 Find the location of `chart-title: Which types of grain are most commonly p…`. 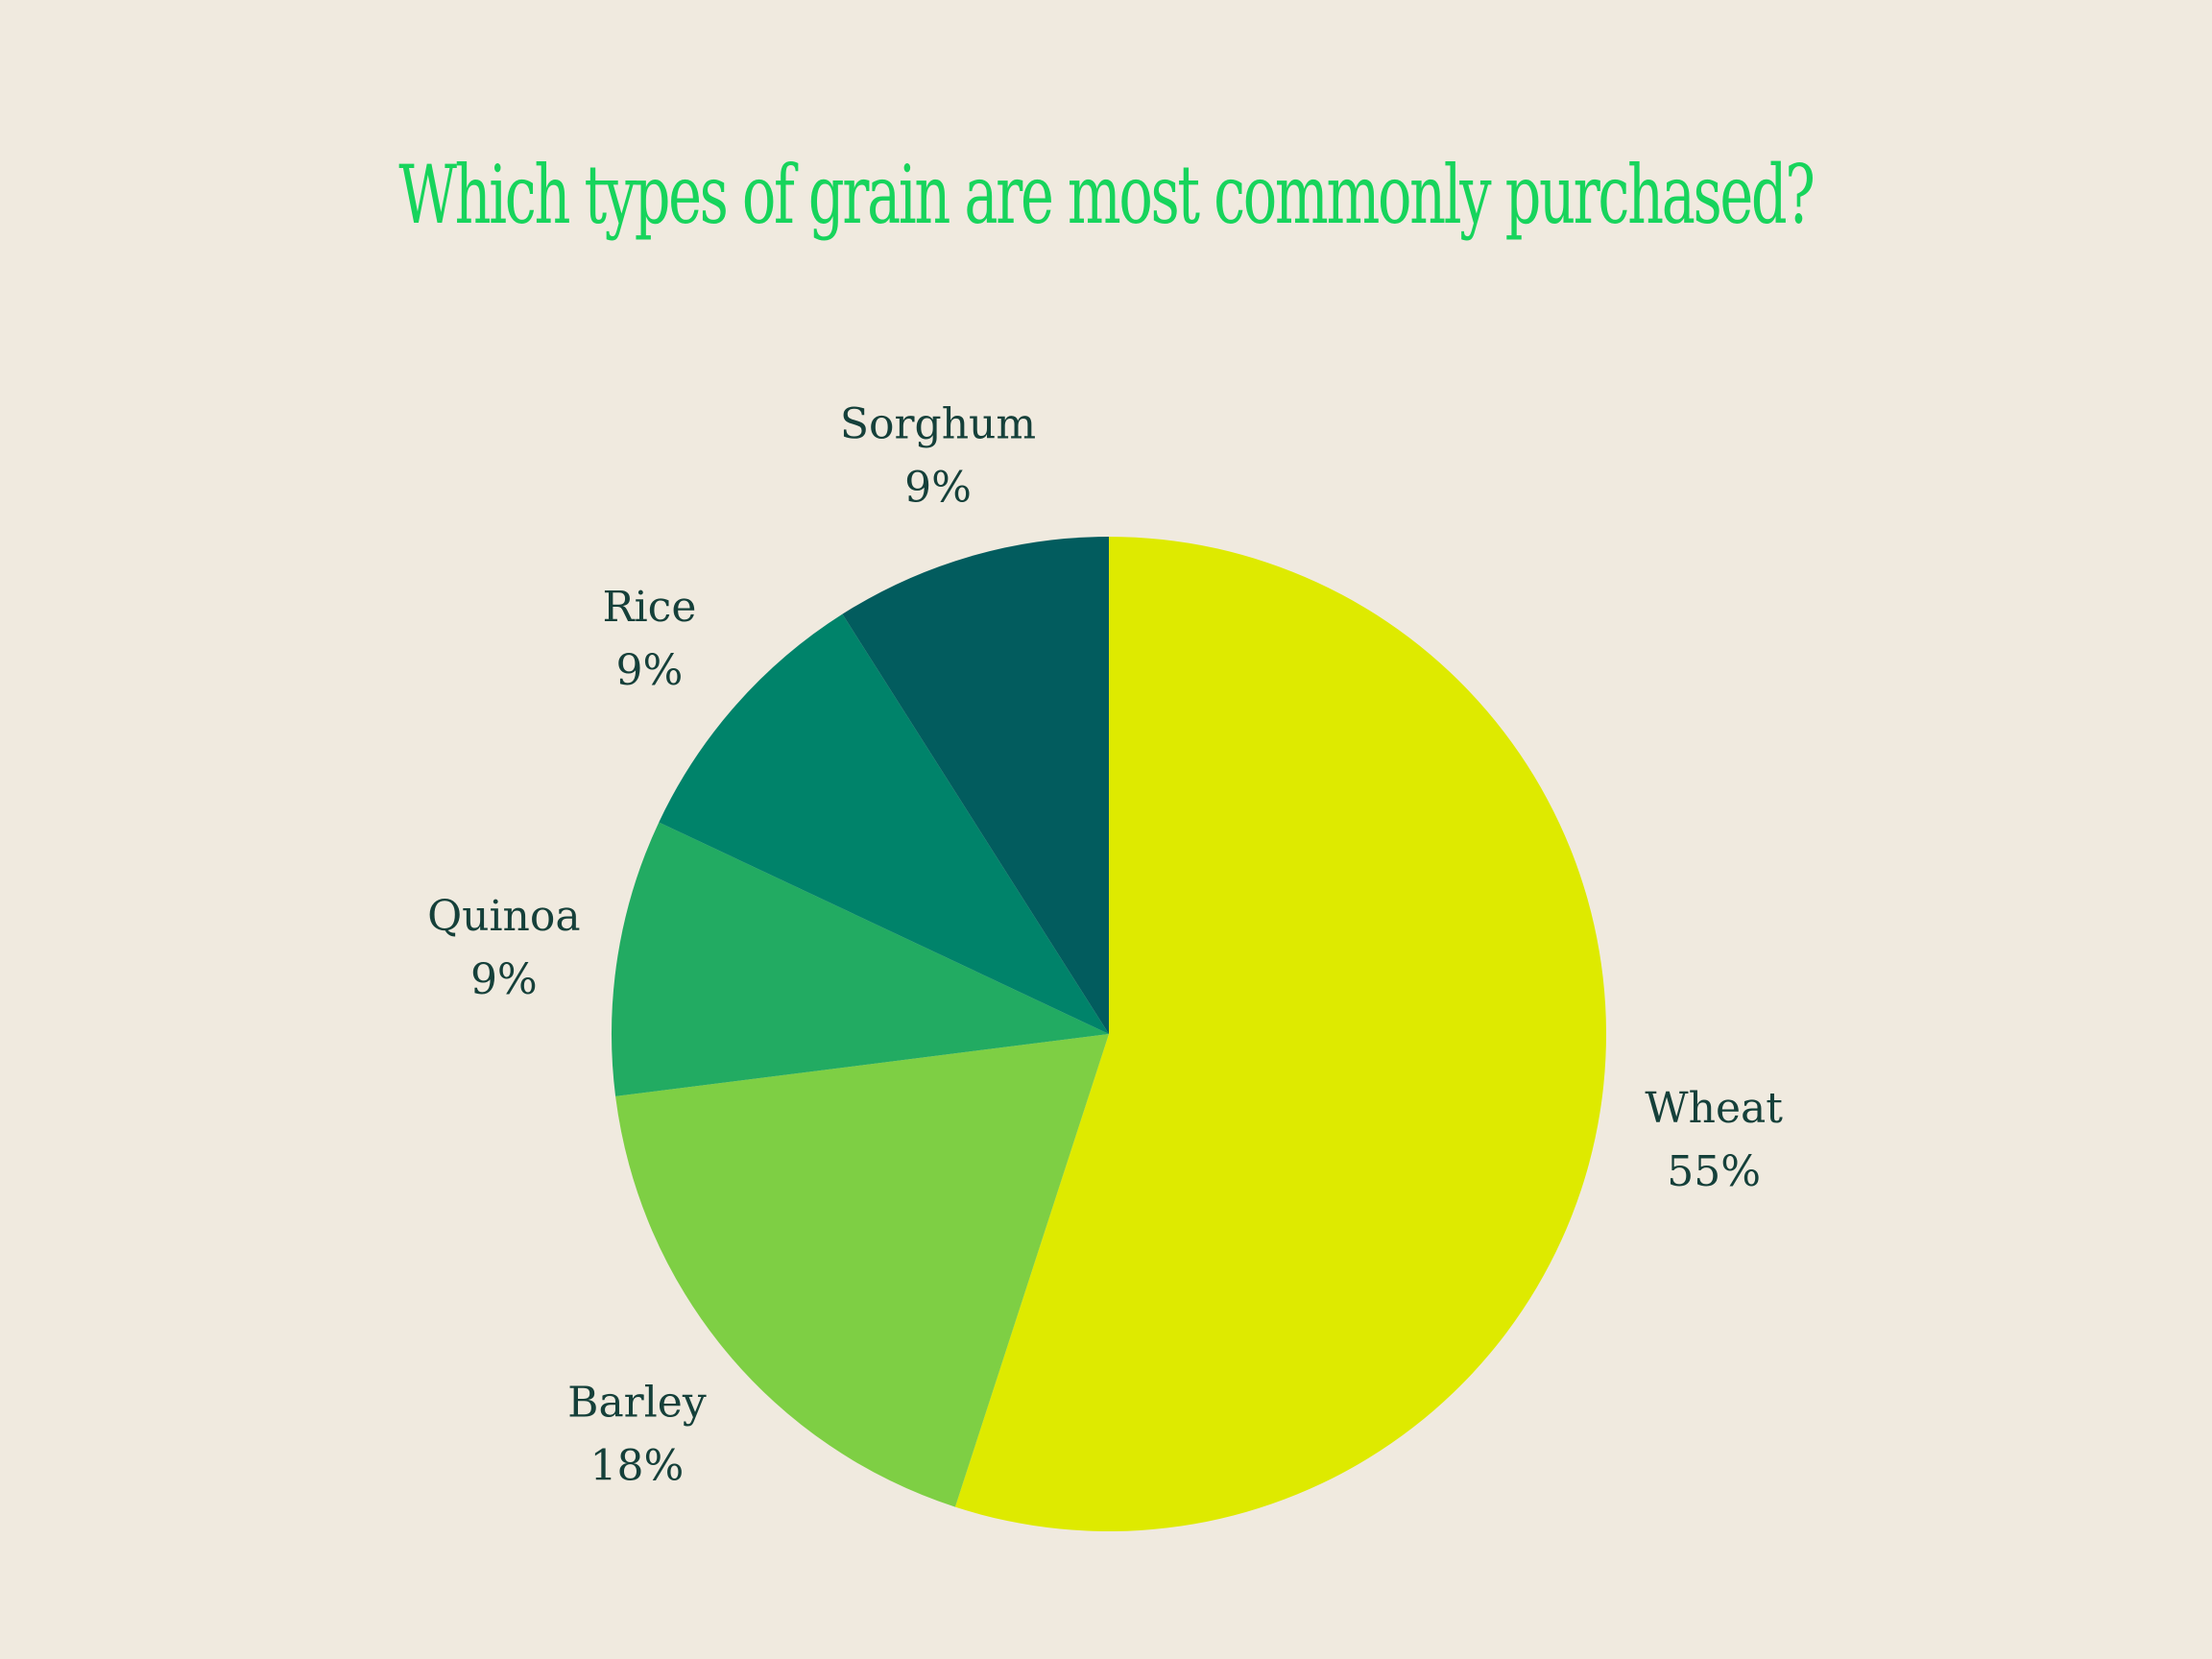

chart-title: Which types of grain are most commonly p… is located at coordinates (1105, 195).